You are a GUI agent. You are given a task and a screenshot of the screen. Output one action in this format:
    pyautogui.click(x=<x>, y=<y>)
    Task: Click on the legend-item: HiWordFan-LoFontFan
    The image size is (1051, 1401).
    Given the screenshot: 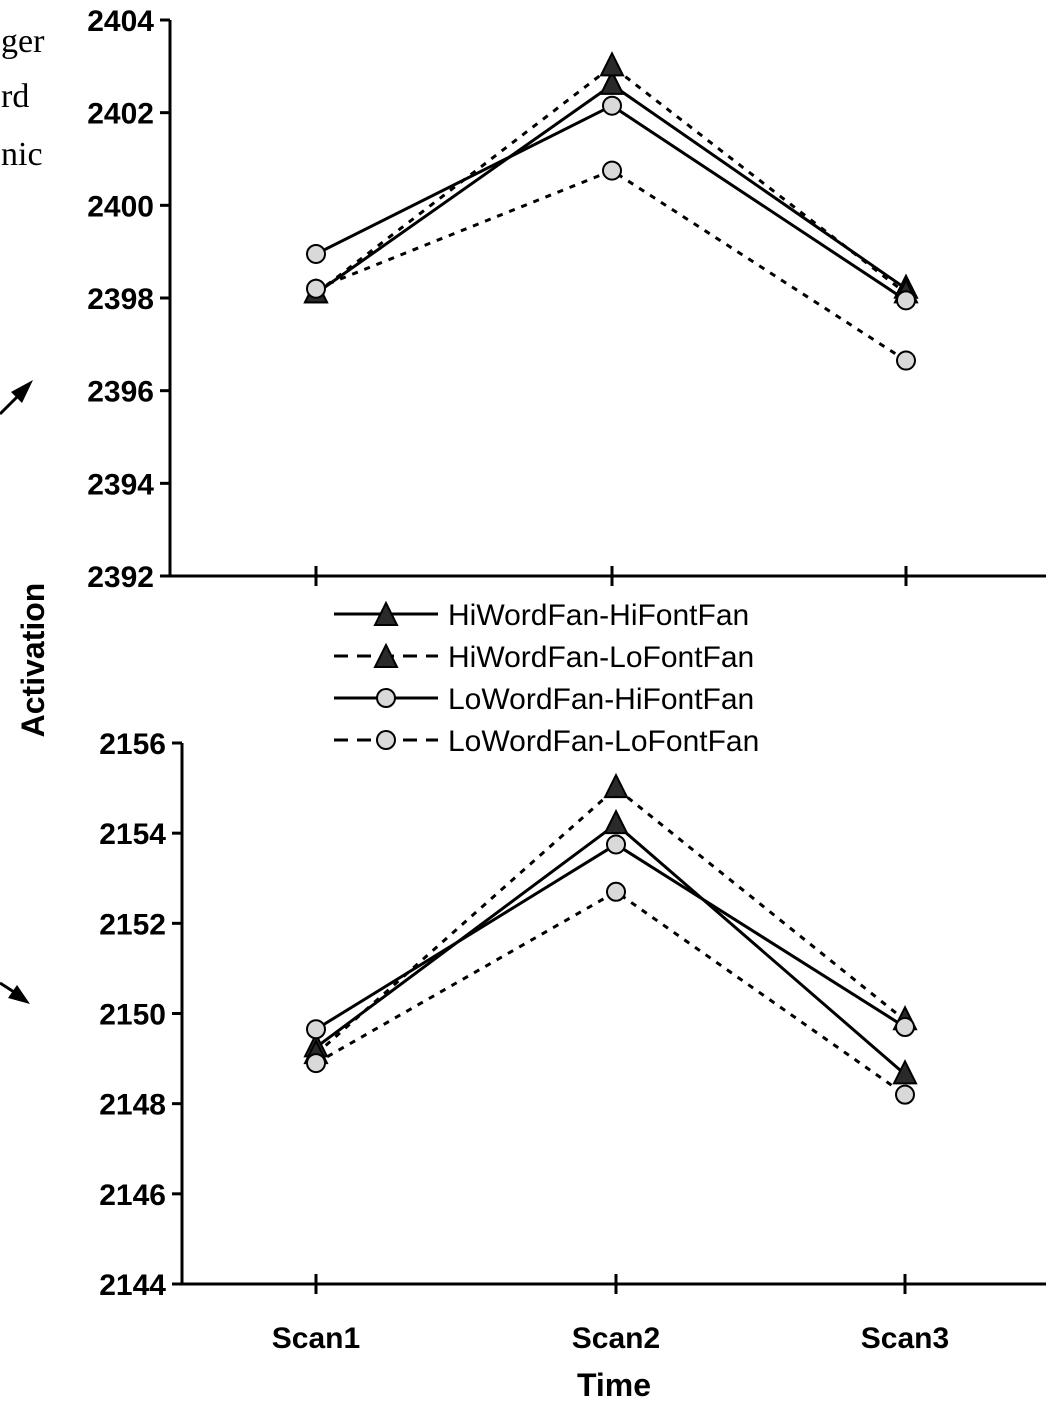 What is the action you would take?
    pyautogui.click(x=544, y=657)
    